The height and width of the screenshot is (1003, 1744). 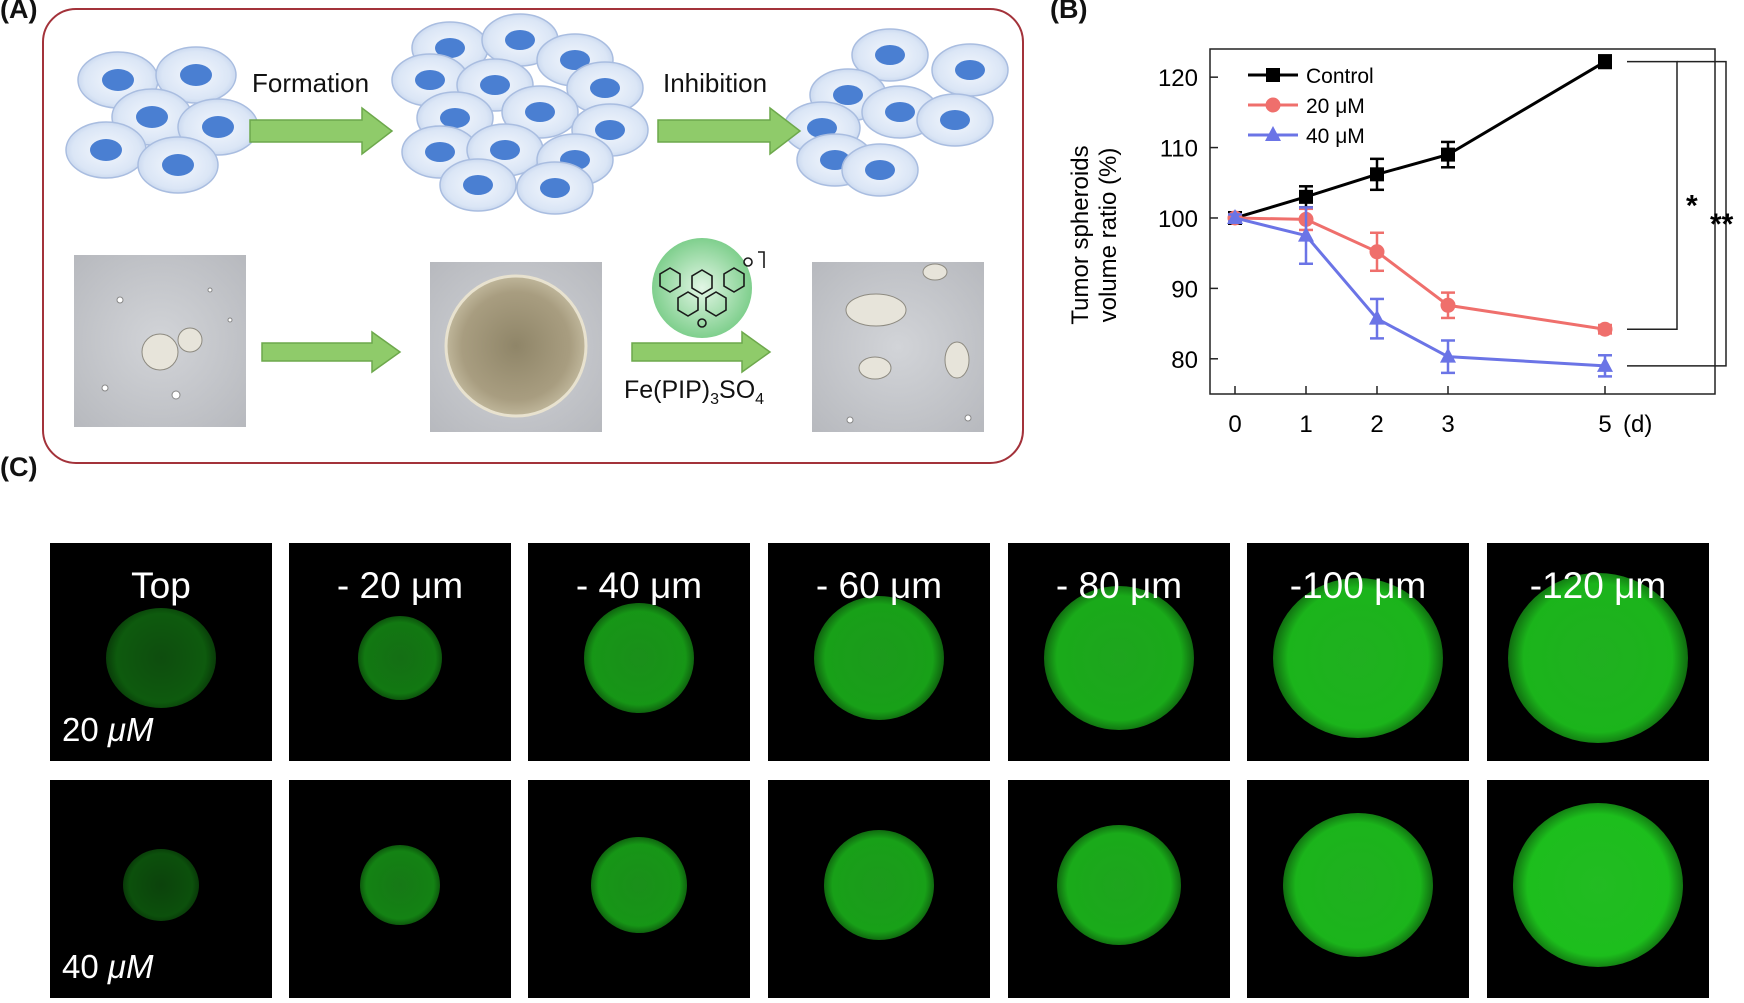 I want to click on photo-dispersed, so click(x=898, y=347).